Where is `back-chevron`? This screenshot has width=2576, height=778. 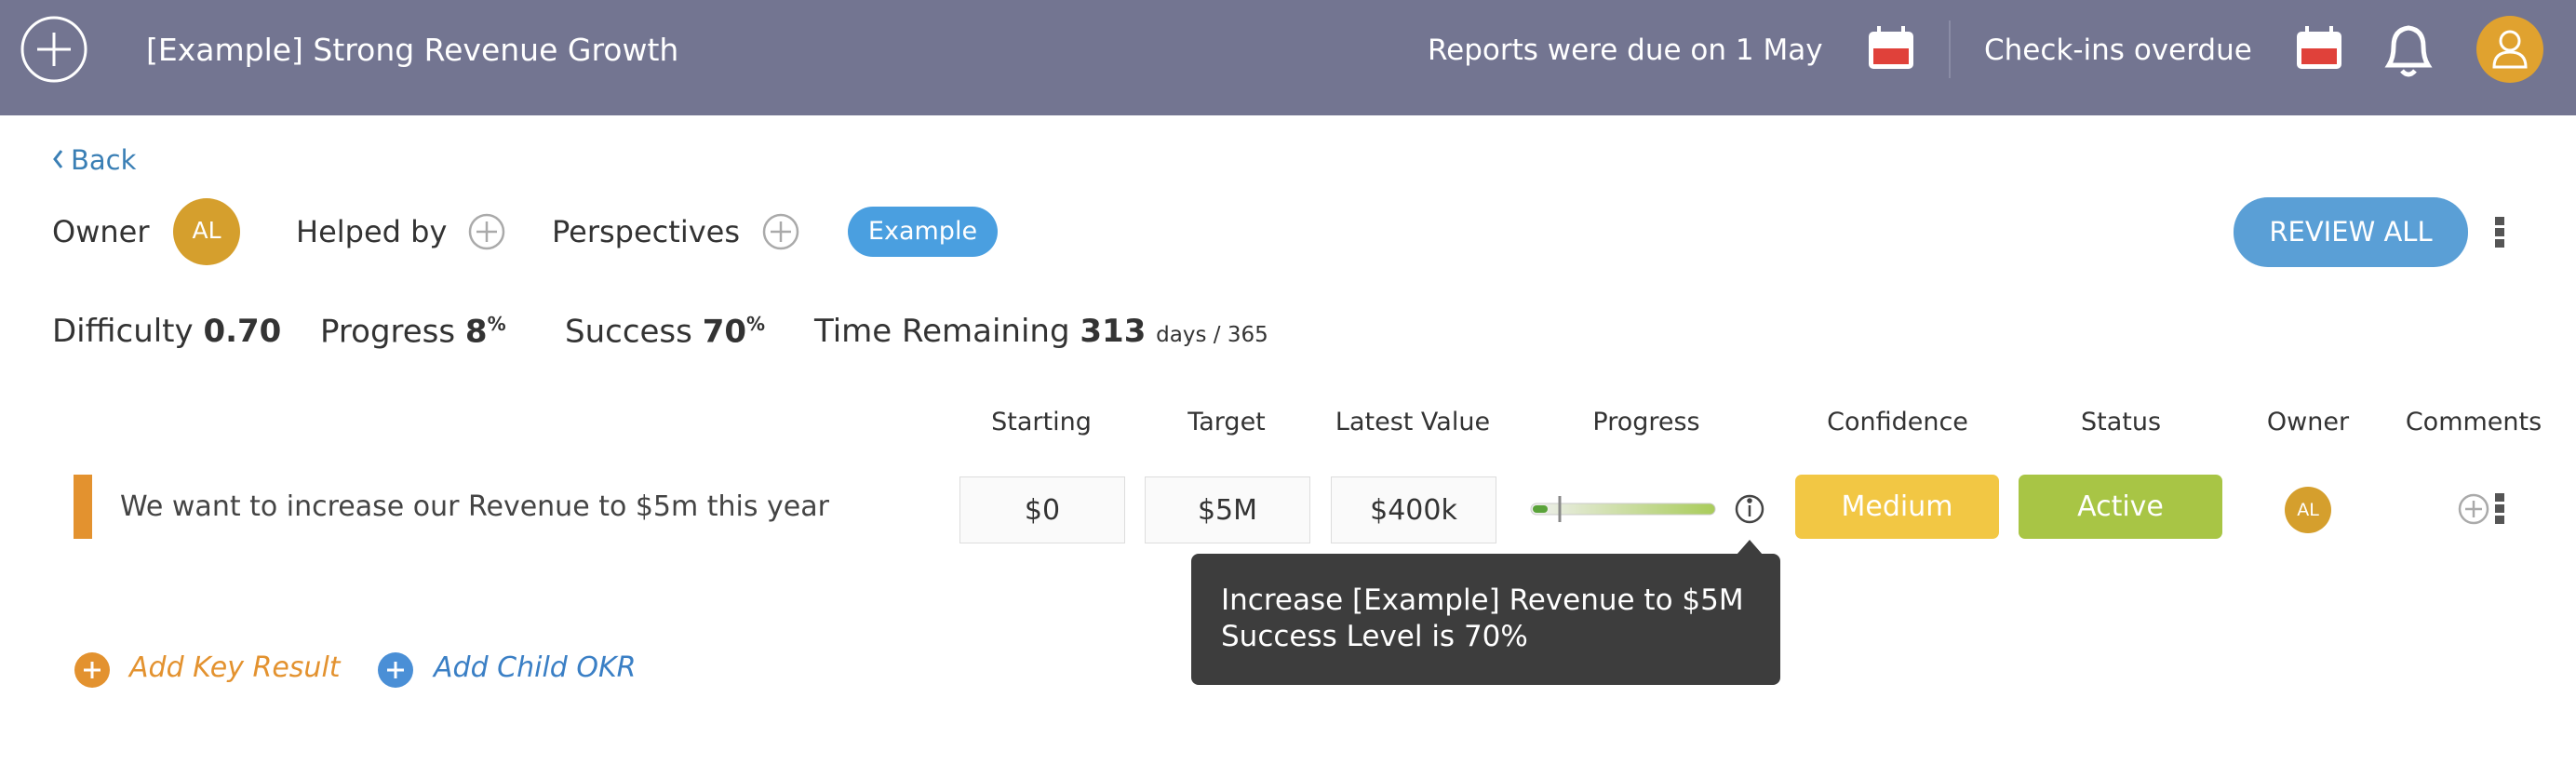
back-chevron is located at coordinates (58, 159).